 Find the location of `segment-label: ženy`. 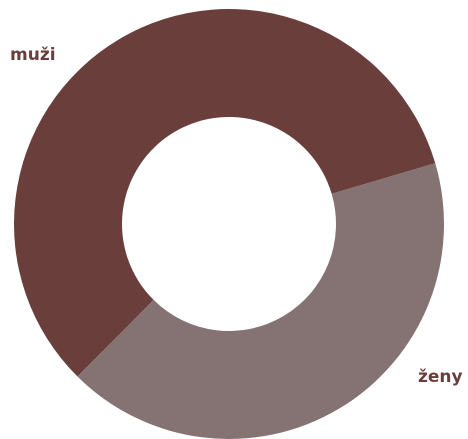

segment-label: ženy is located at coordinates (440, 377).